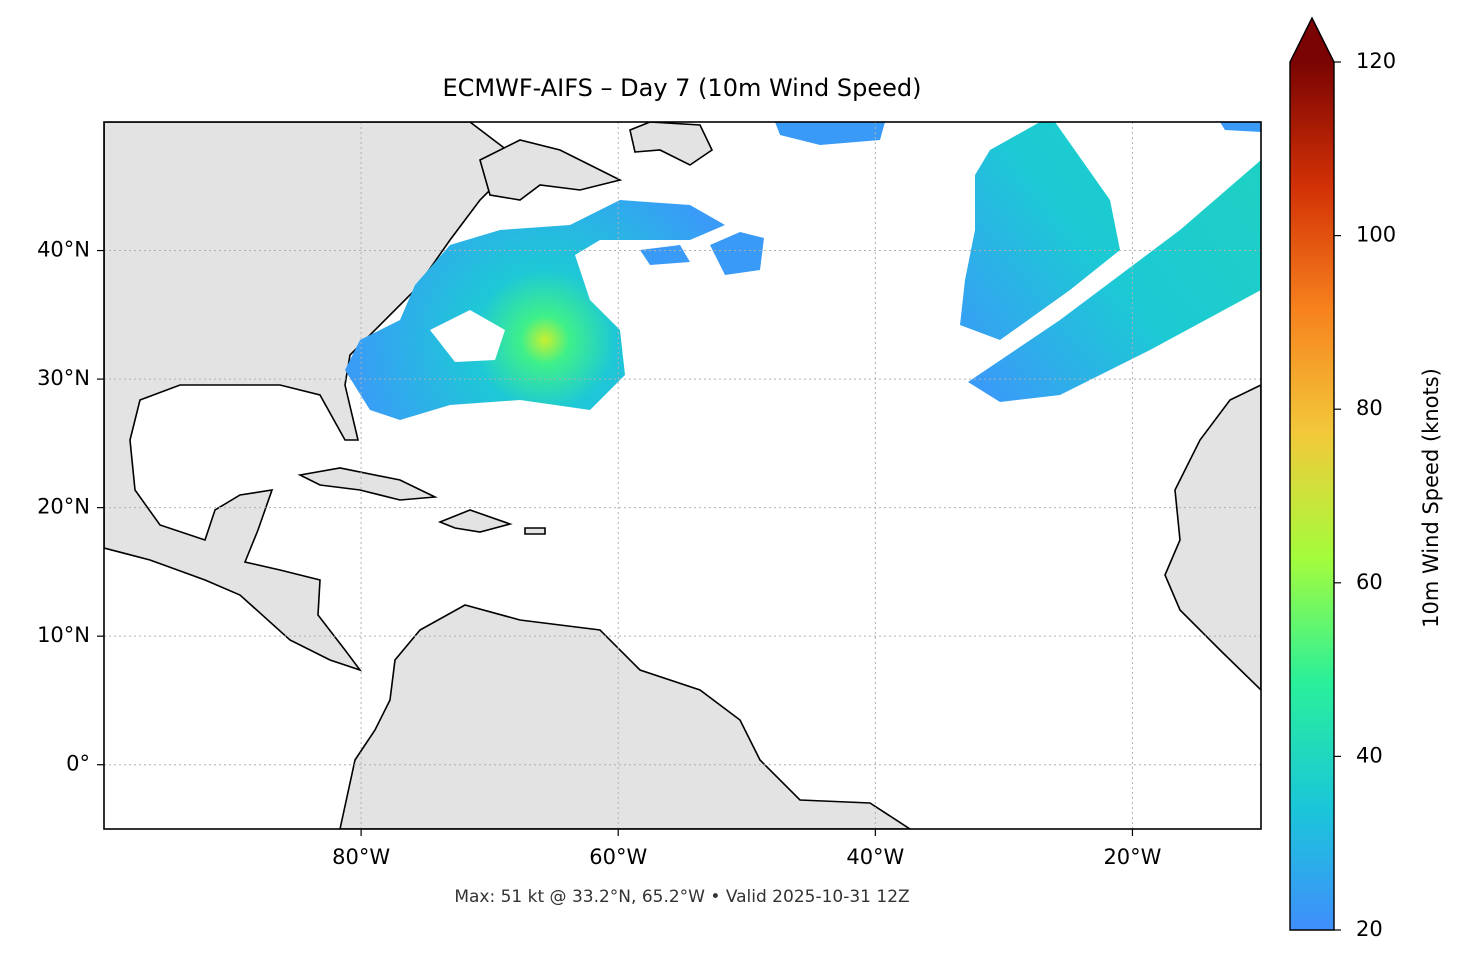  I want to click on y-tick-label: 0°, so click(78, 764).